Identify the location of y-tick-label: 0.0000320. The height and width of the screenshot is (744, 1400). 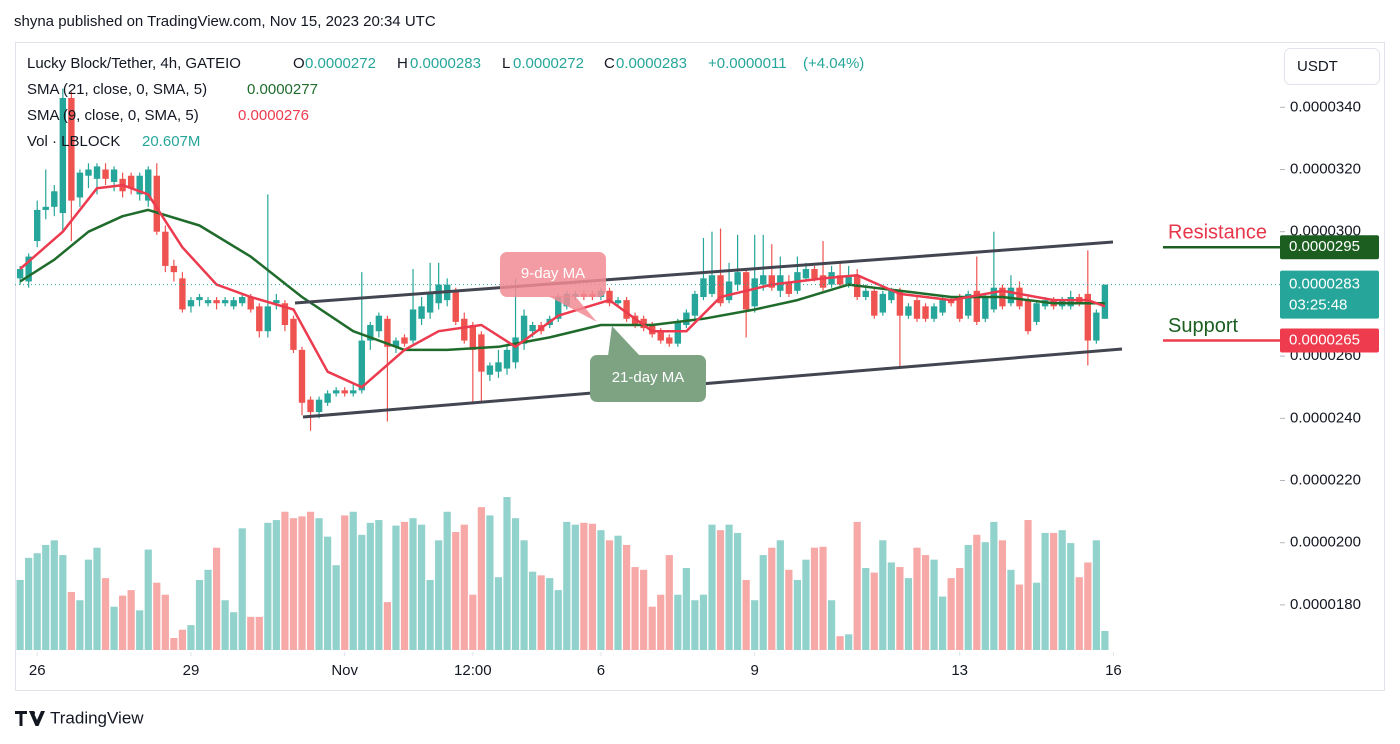
(1325, 168).